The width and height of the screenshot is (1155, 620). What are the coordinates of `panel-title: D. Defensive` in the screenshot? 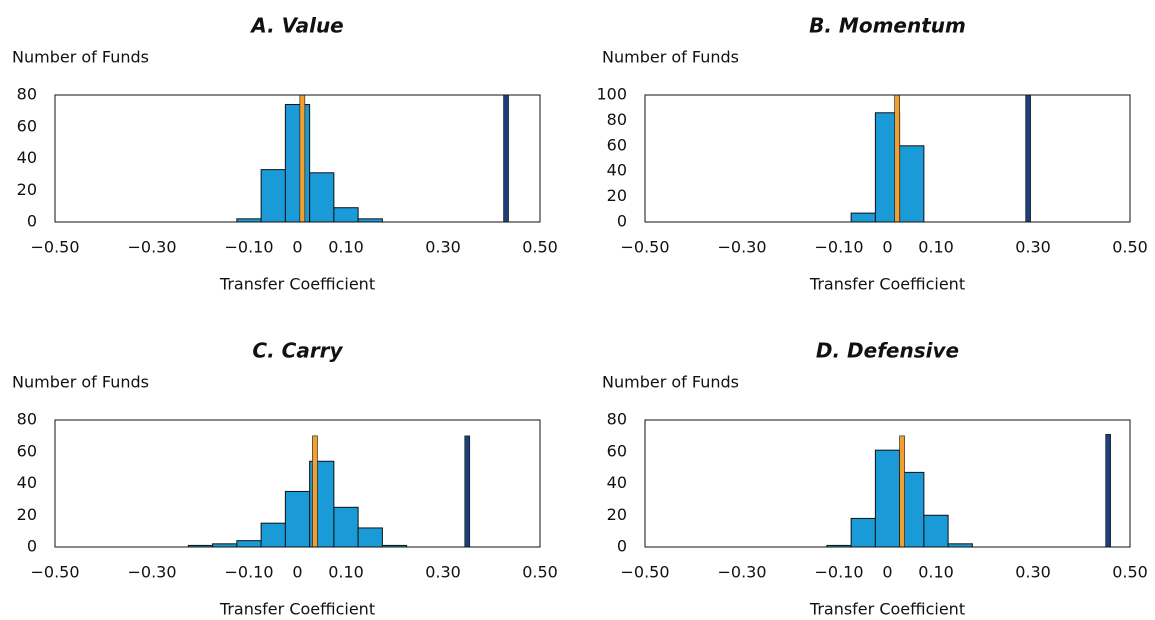 It's located at (887, 351).